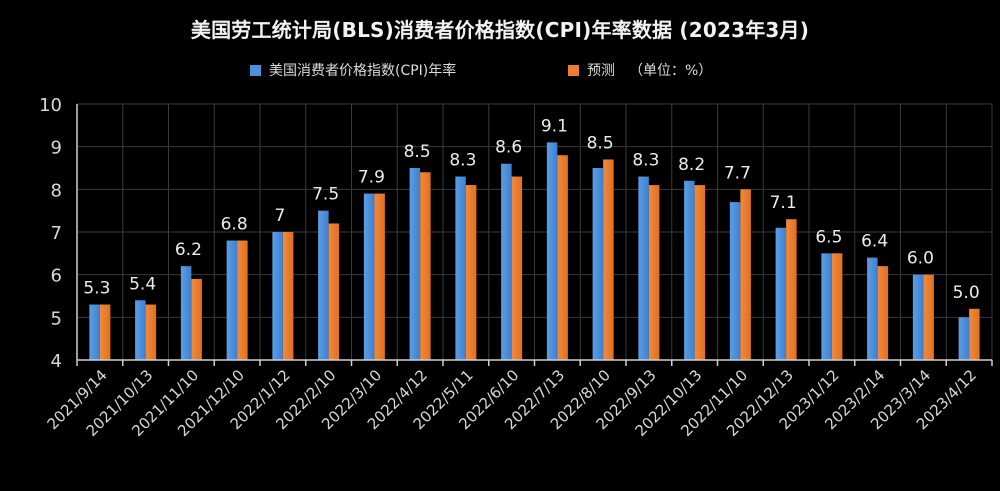  I want to click on legend-item-forecast: 预测 （单位：%）, so click(640, 70).